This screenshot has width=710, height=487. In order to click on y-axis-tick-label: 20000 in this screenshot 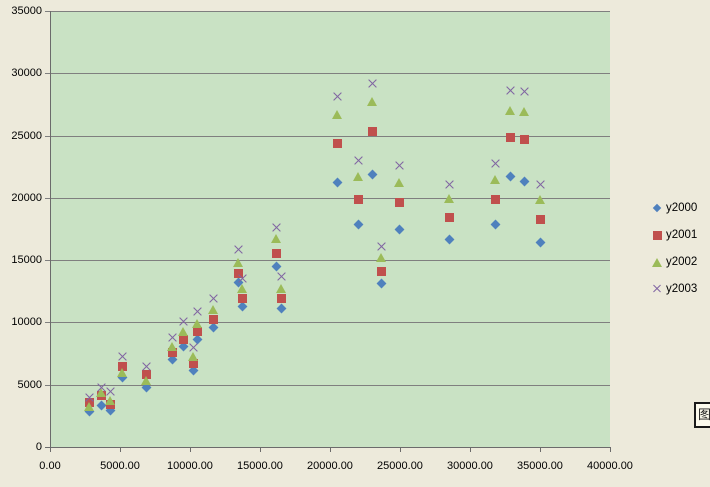, I will do `click(26, 197)`.